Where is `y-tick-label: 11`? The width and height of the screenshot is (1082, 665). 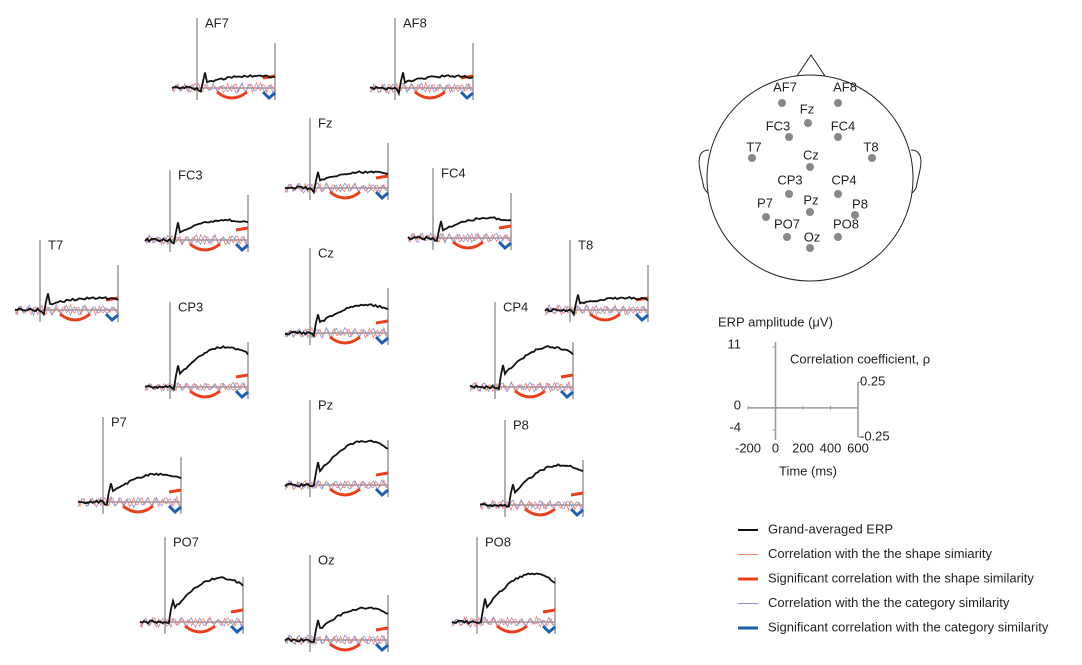 y-tick-label: 11 is located at coordinates (735, 343).